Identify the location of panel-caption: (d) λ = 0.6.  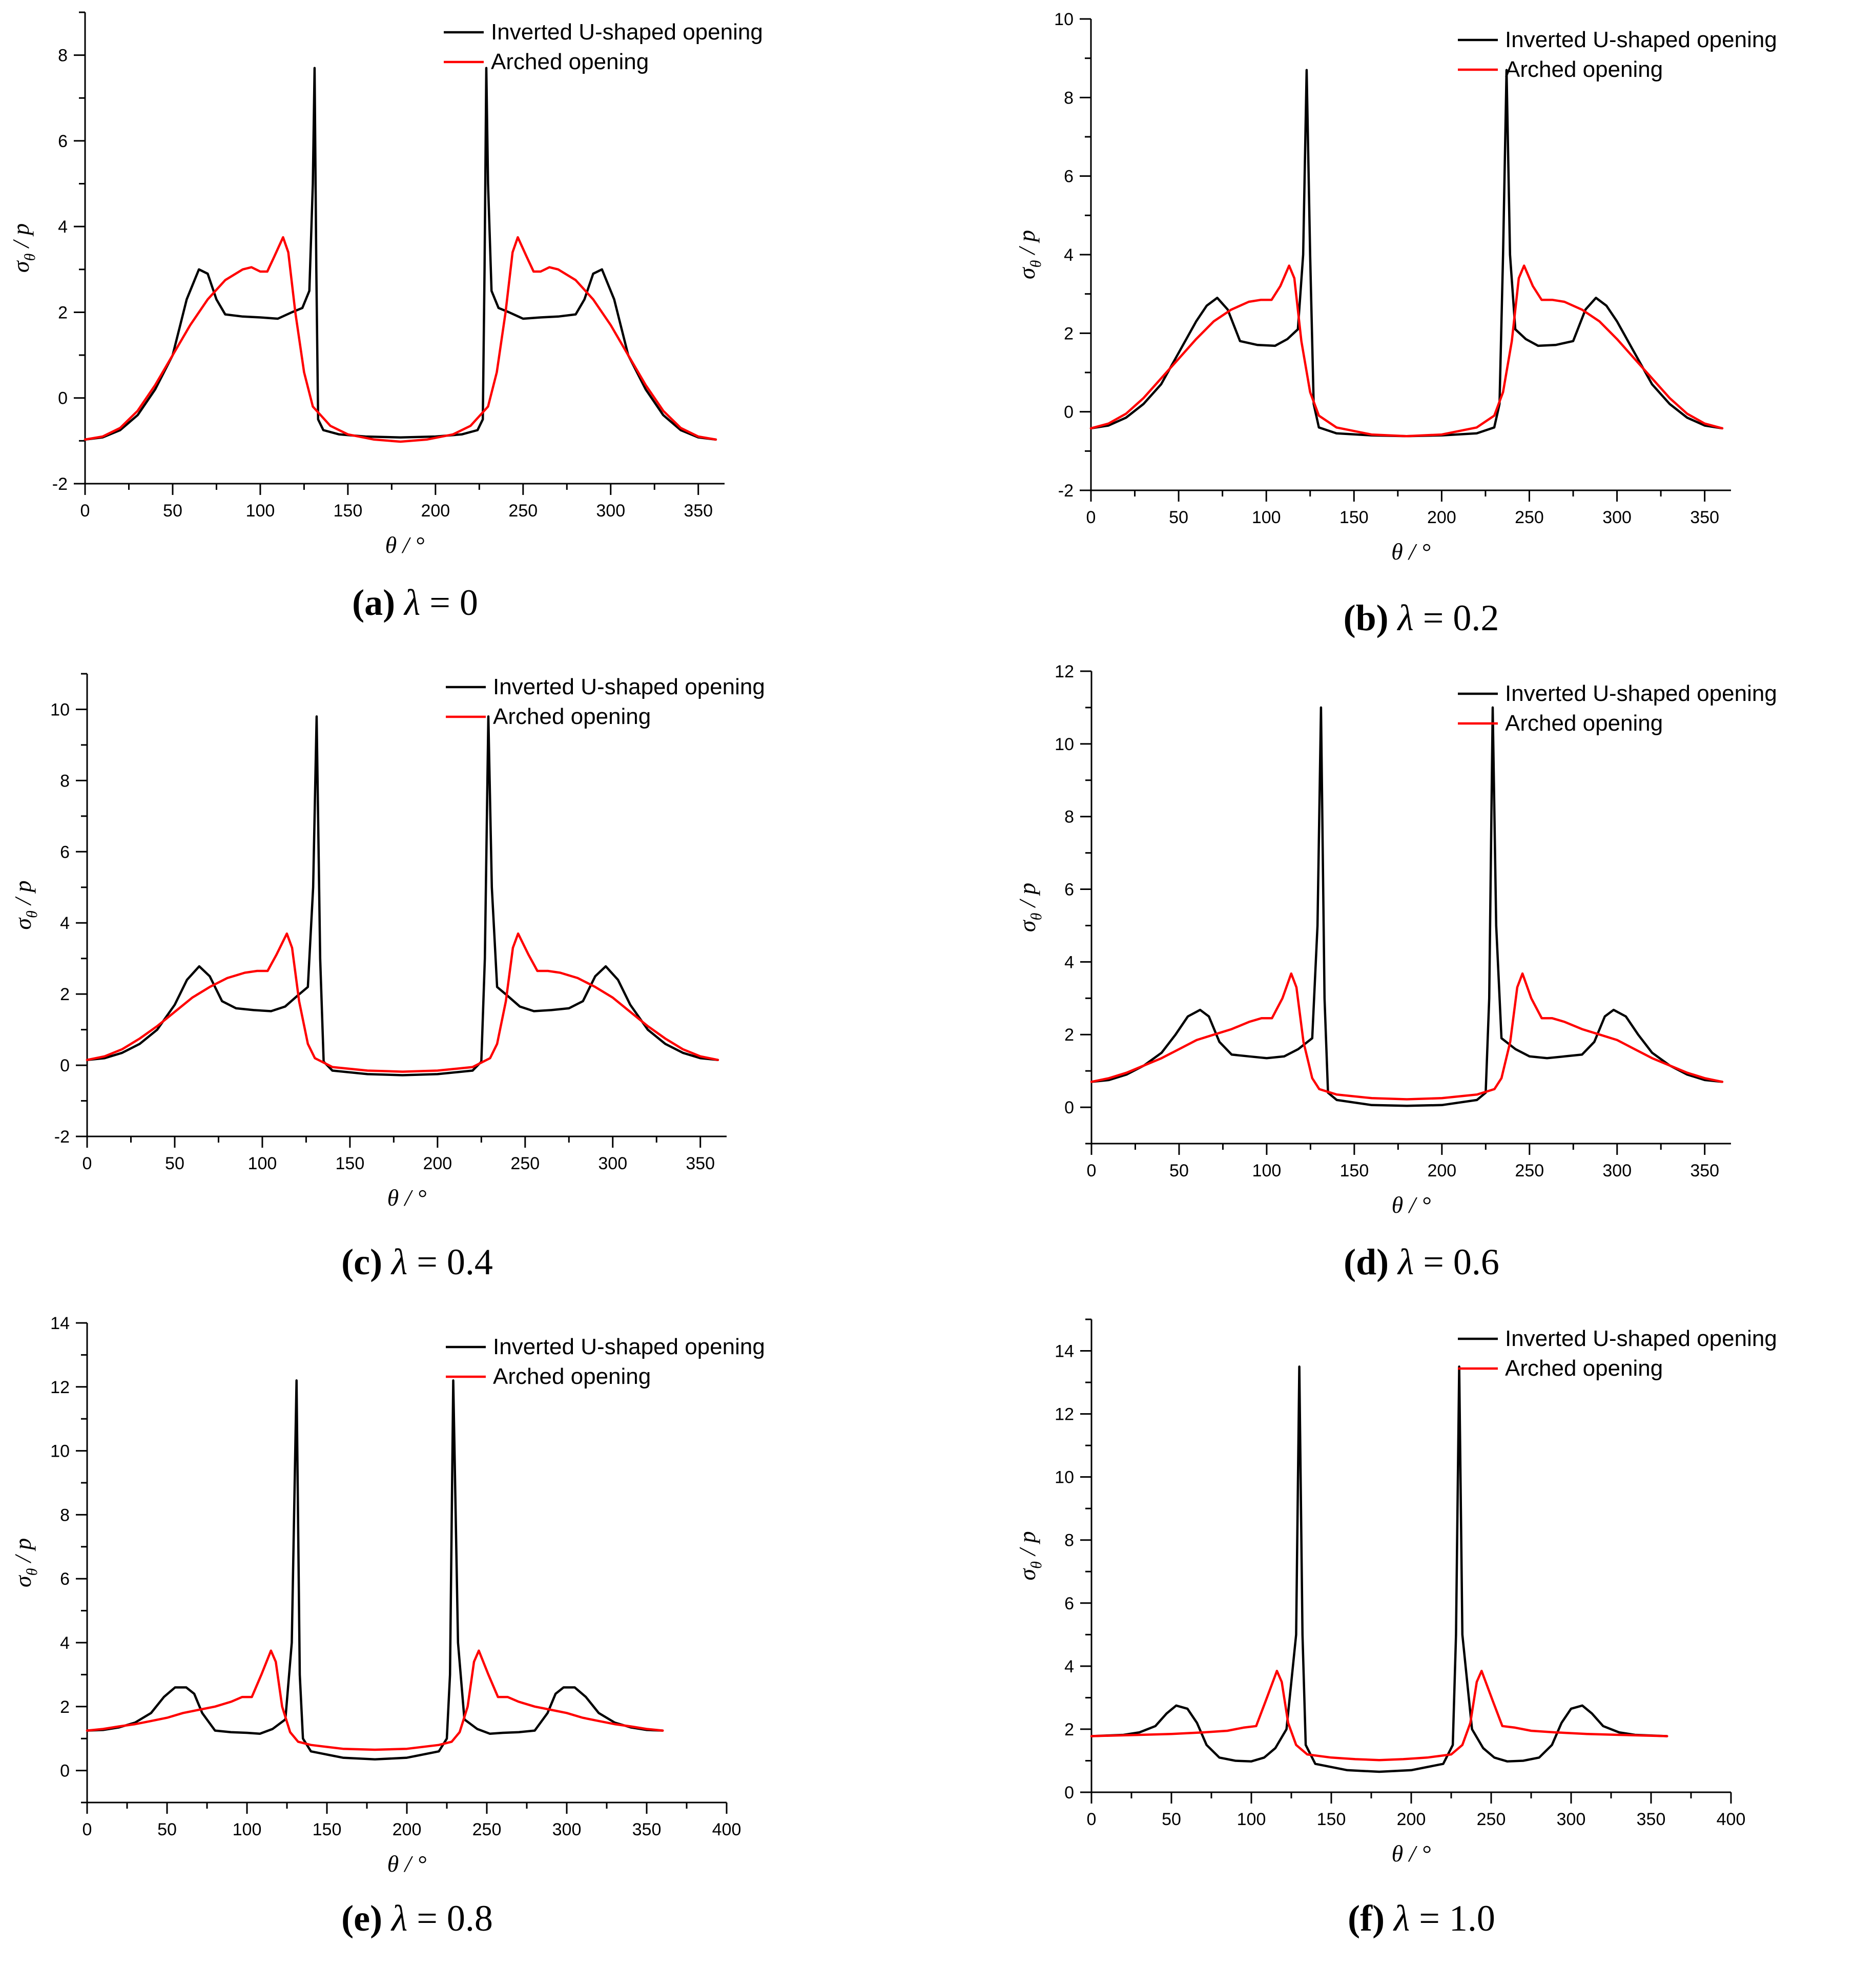
(1421, 1261).